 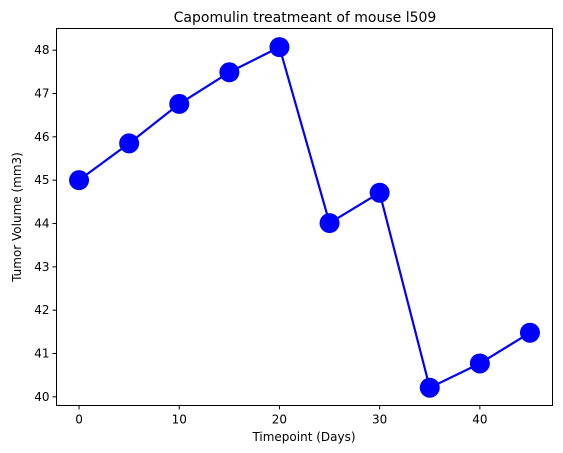 I want to click on y-axis: 40 41 42 43 44 45 46 47 48, so click(x=45, y=223).